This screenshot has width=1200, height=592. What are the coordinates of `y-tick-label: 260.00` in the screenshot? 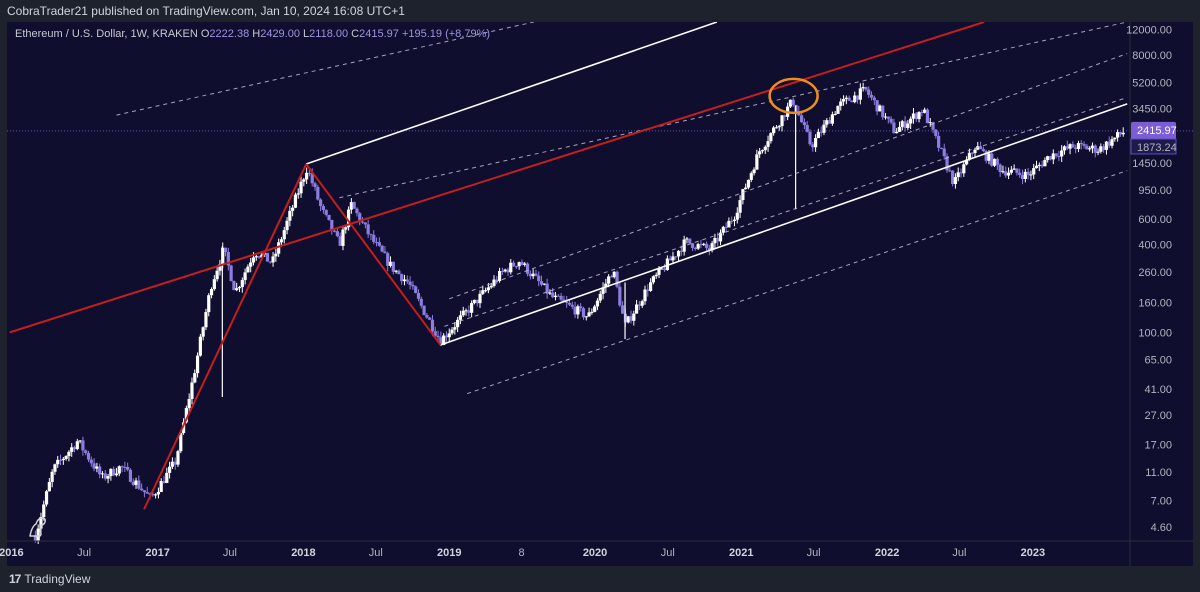 It's located at (1155, 273).